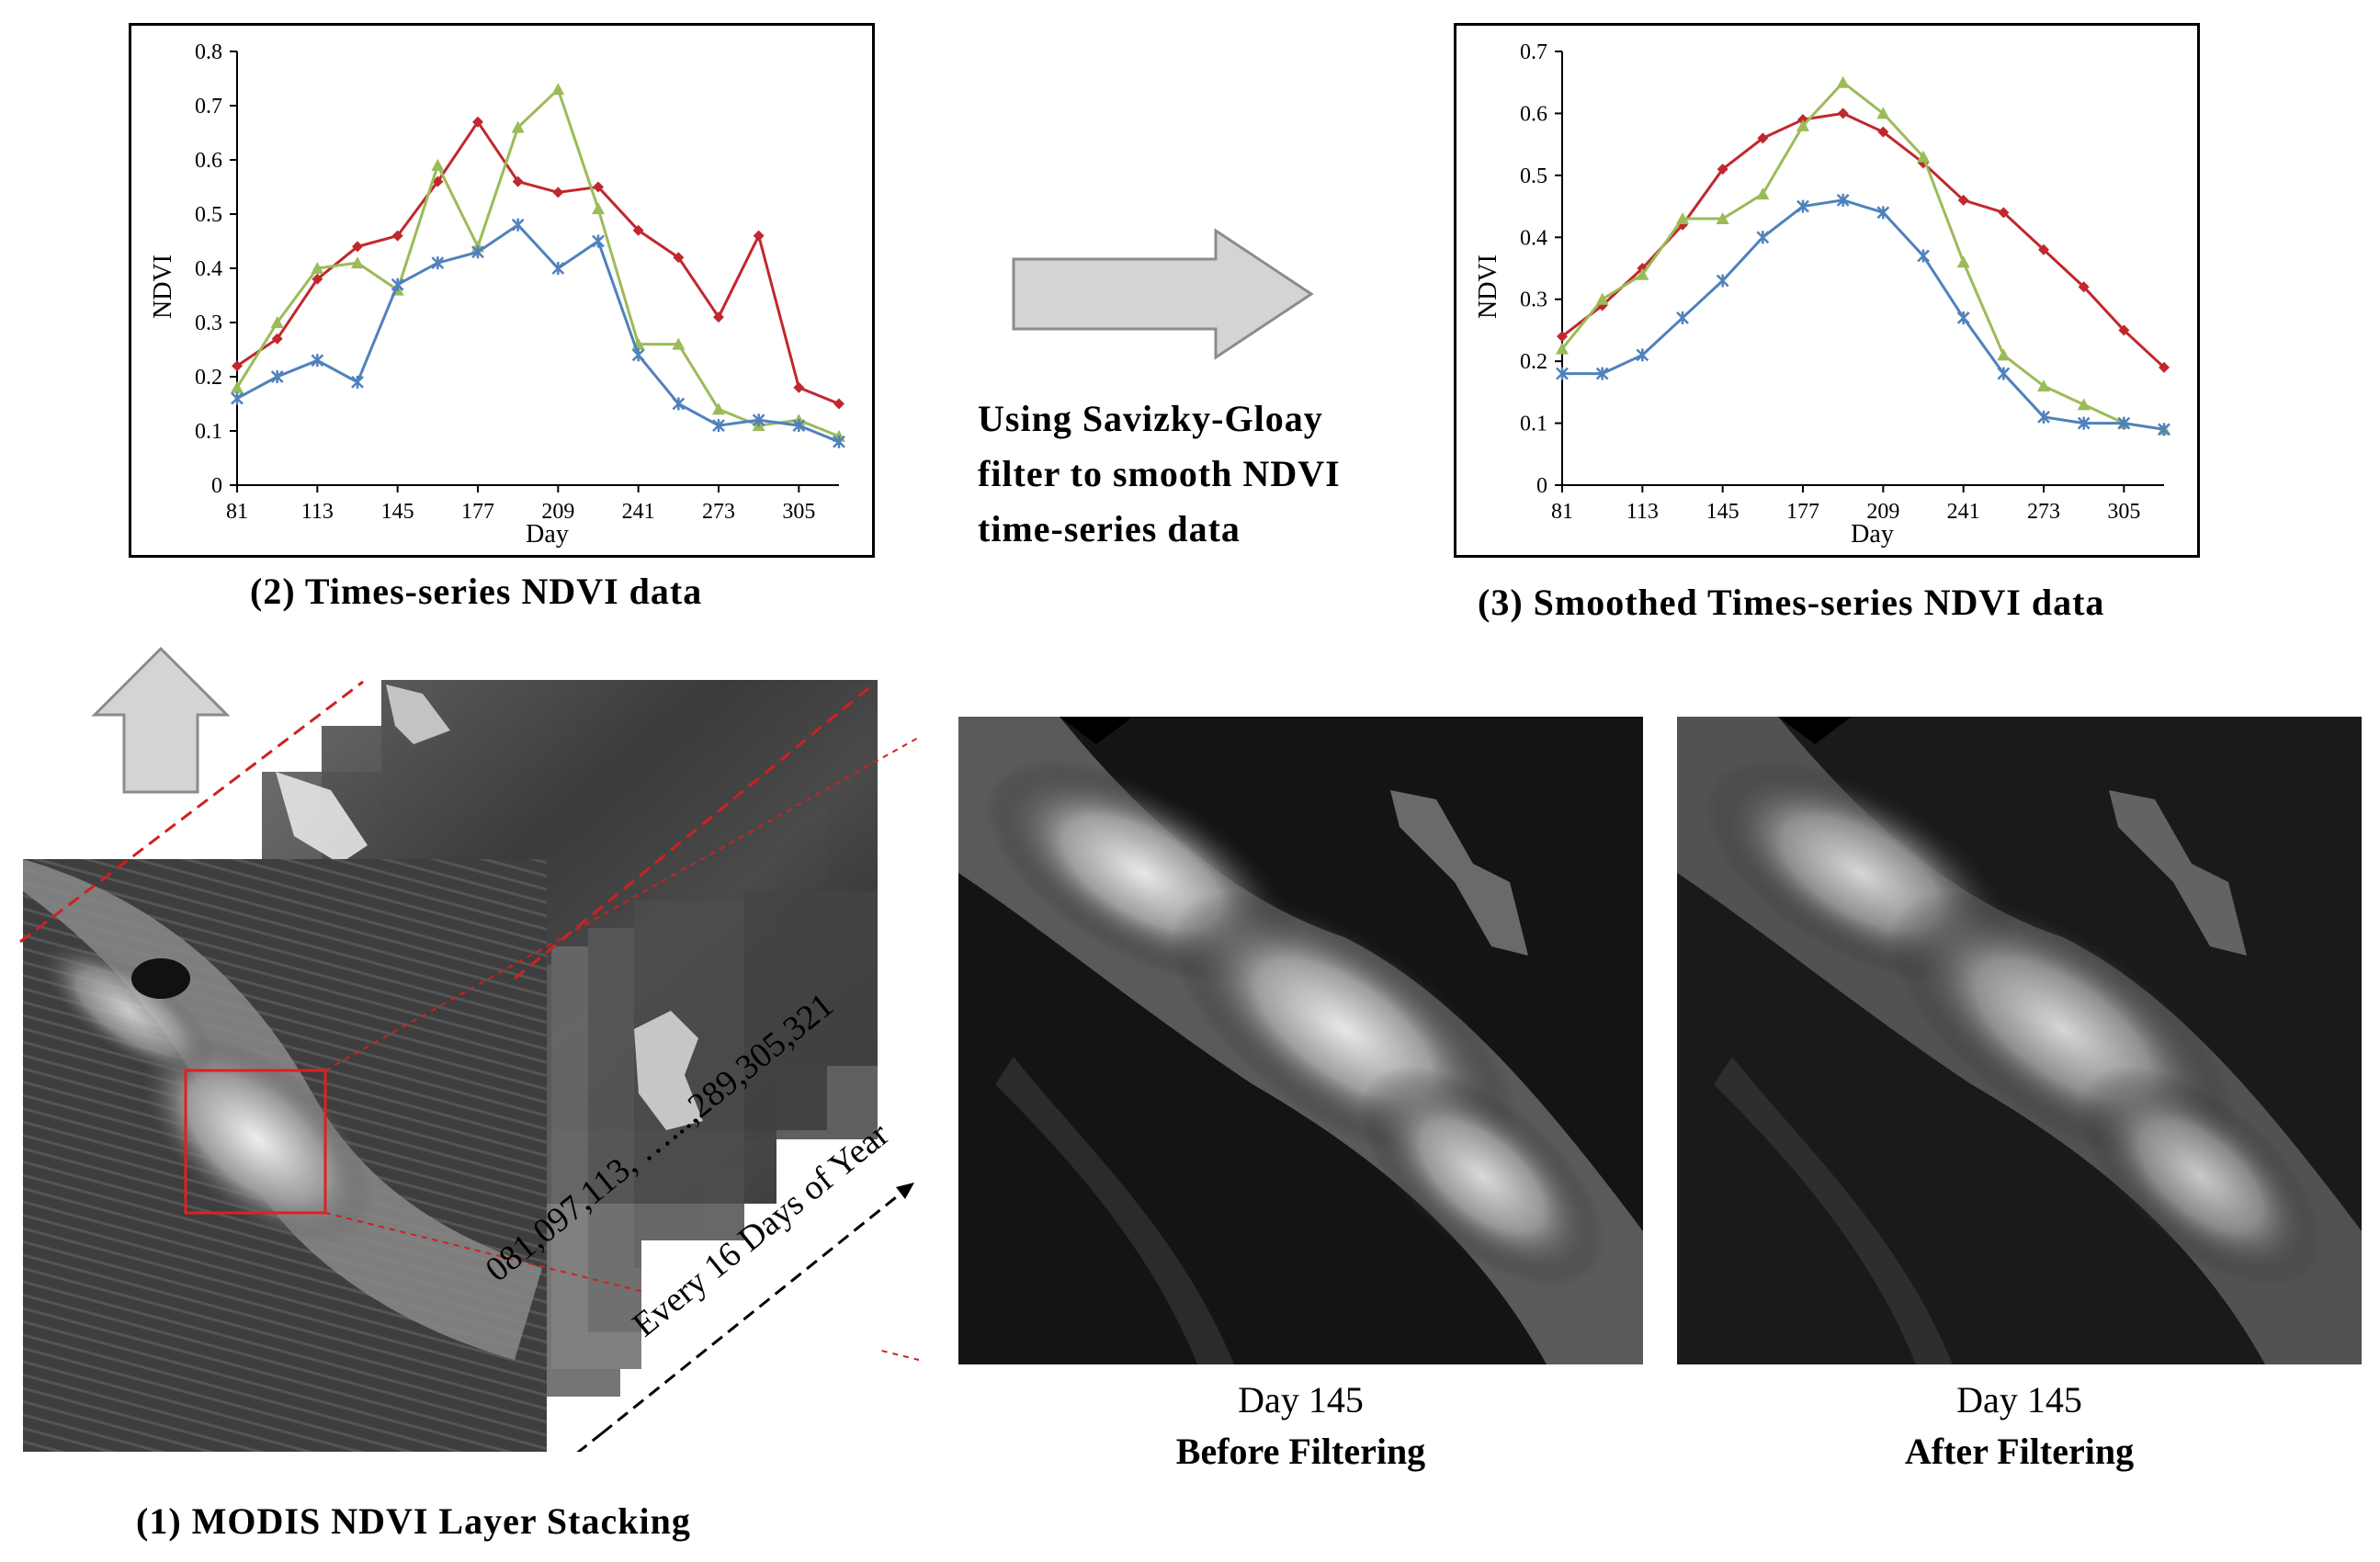 The width and height of the screenshot is (2380, 1562). What do you see at coordinates (208, 269) in the screenshot?
I see `chart1-y-tick-label: 0.4` at bounding box center [208, 269].